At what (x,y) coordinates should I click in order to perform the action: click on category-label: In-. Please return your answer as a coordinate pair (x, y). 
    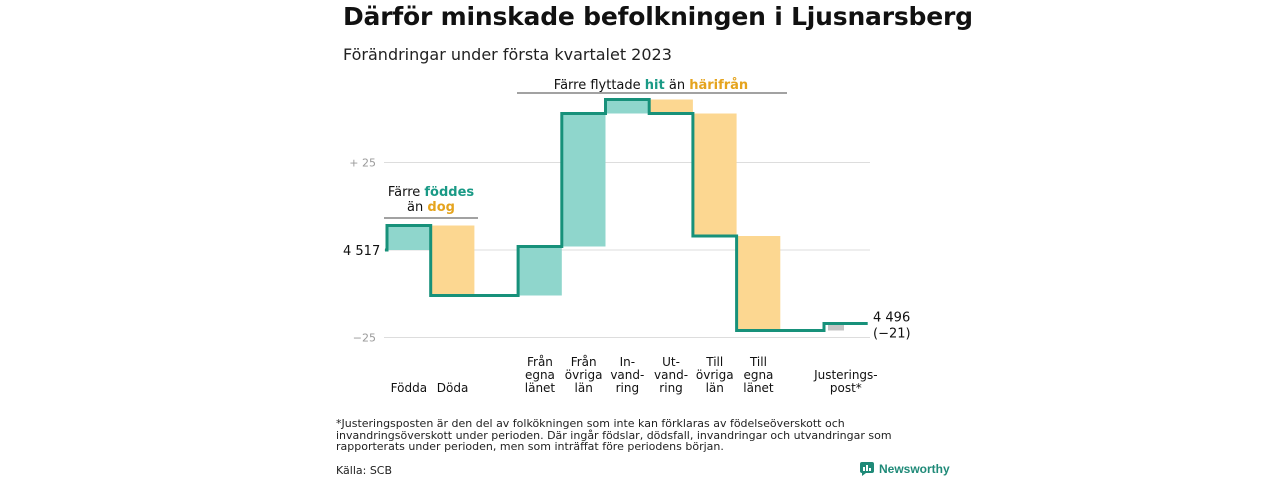
    Looking at the image, I should click on (627, 362).